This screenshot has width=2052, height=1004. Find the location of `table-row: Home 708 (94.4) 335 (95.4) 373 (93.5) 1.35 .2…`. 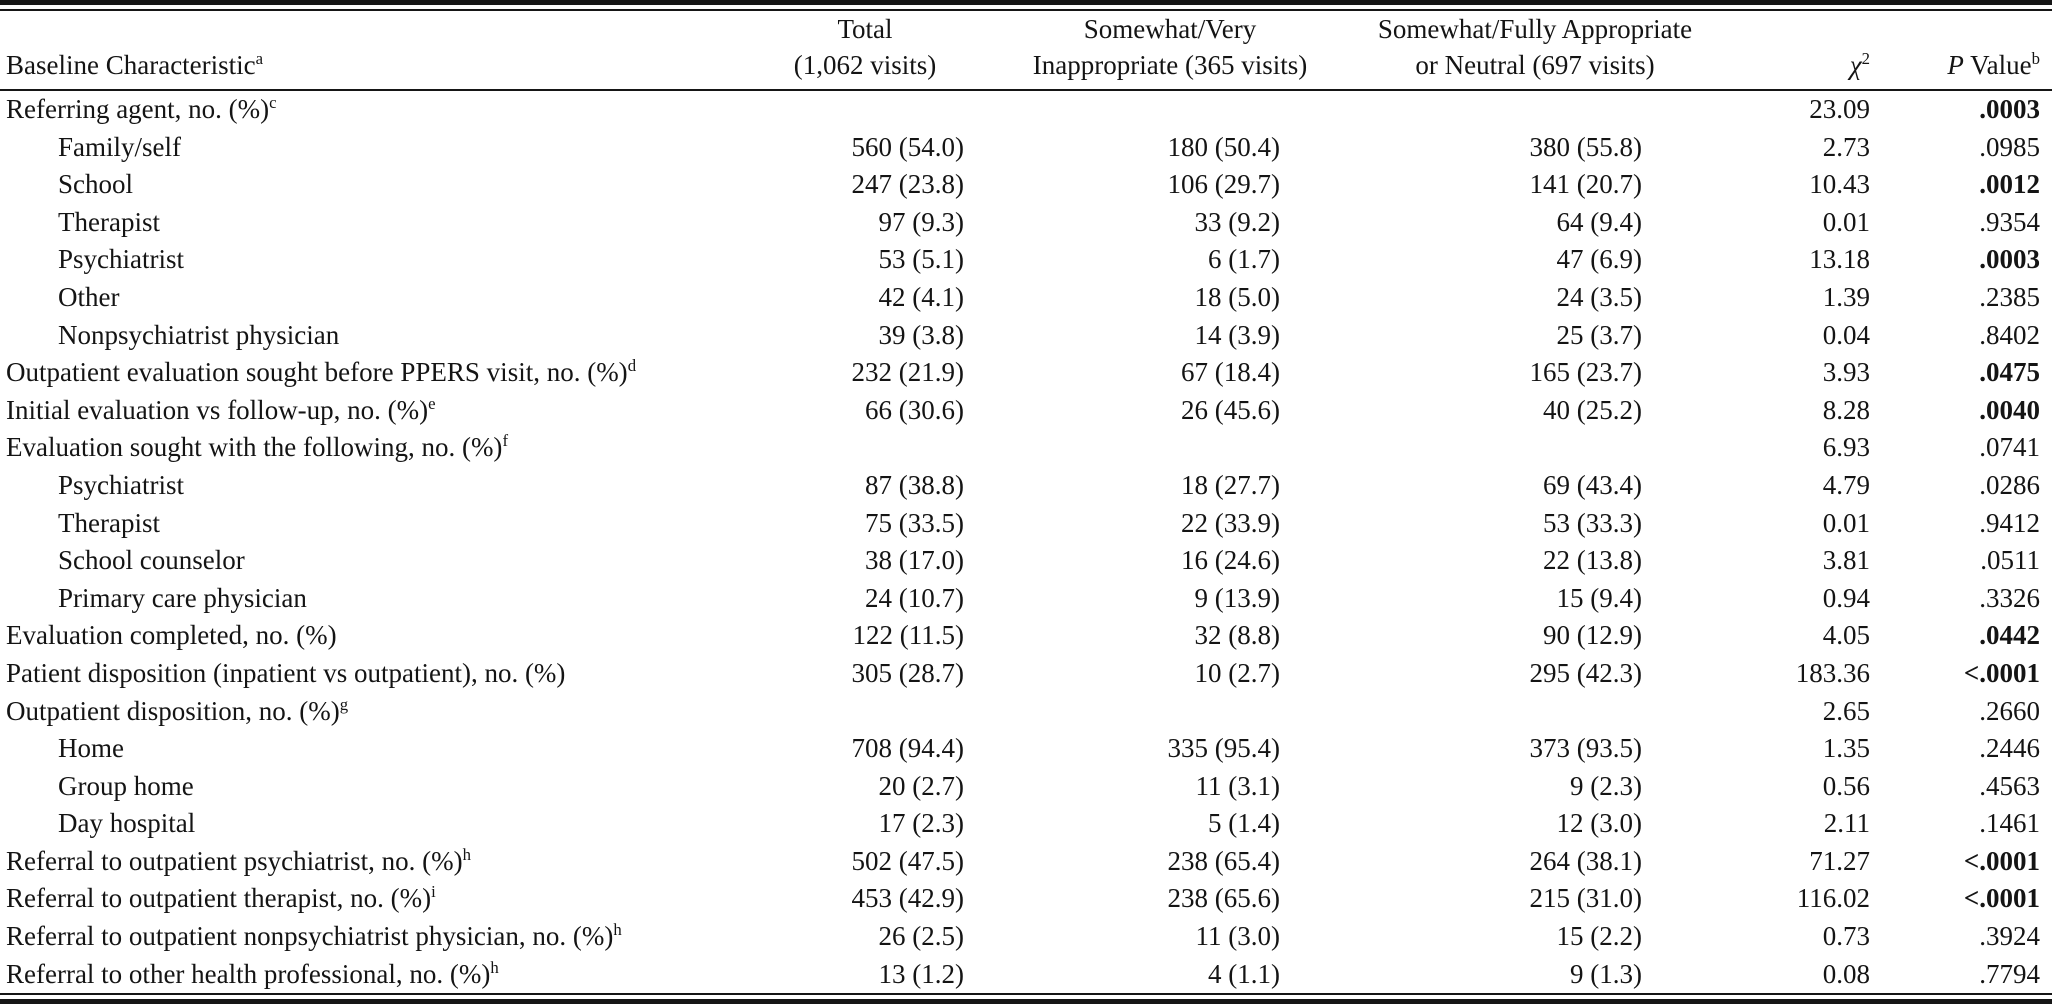

table-row: Home 708 (94.4) 335 (95.4) 373 (93.5) 1.35 .2… is located at coordinates (1026, 749).